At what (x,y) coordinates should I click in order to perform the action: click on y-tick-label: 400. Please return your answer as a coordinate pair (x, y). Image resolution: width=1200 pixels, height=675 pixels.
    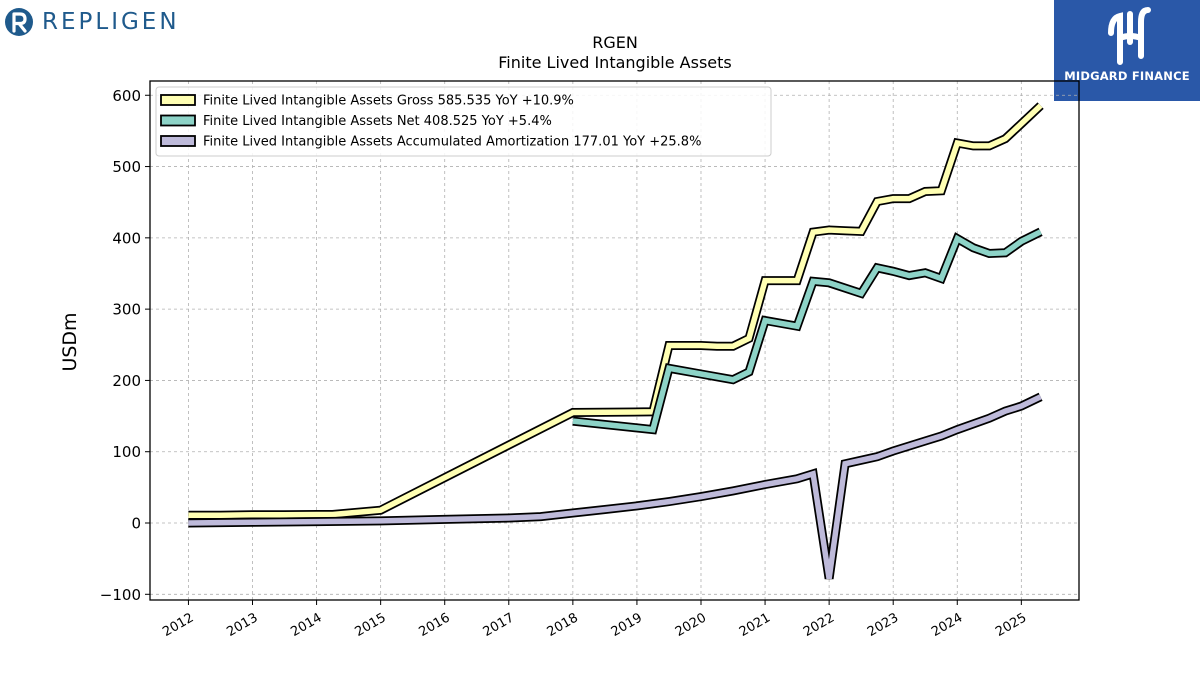
    Looking at the image, I should click on (126, 238).